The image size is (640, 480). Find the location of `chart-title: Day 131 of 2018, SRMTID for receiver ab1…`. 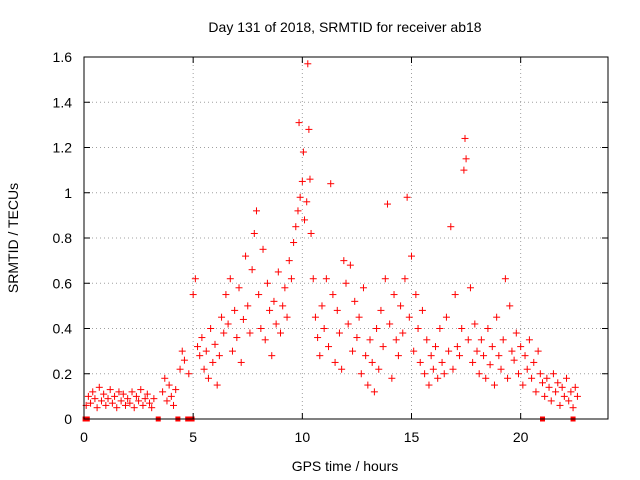

chart-title: Day 131 of 2018, SRMTID for receiver ab1… is located at coordinates (344, 27).